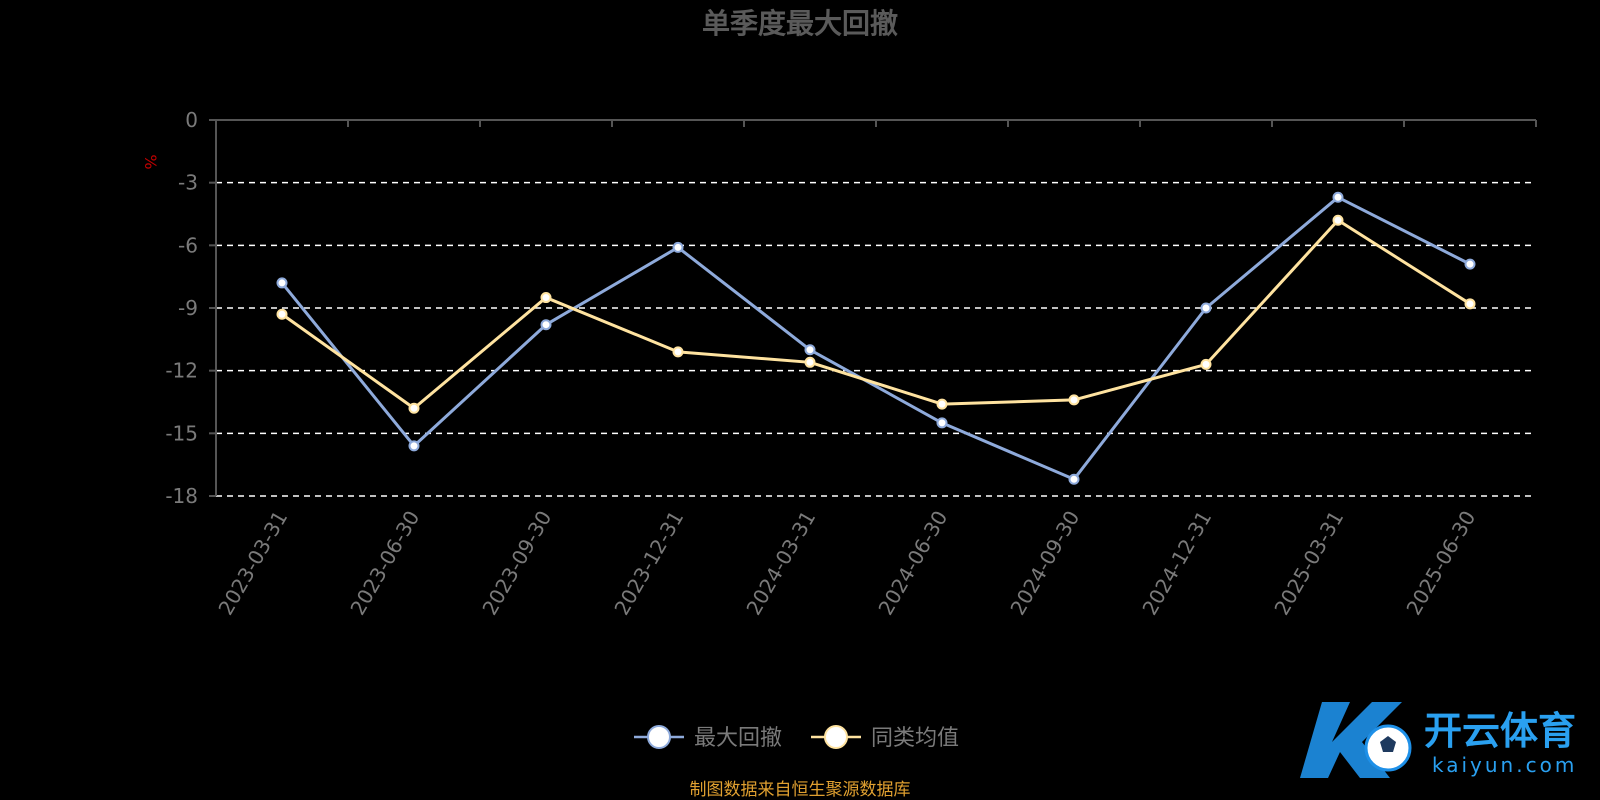 The width and height of the screenshot is (1600, 800). I want to click on x-tick-label: 2023-09-30, so click(516, 563).